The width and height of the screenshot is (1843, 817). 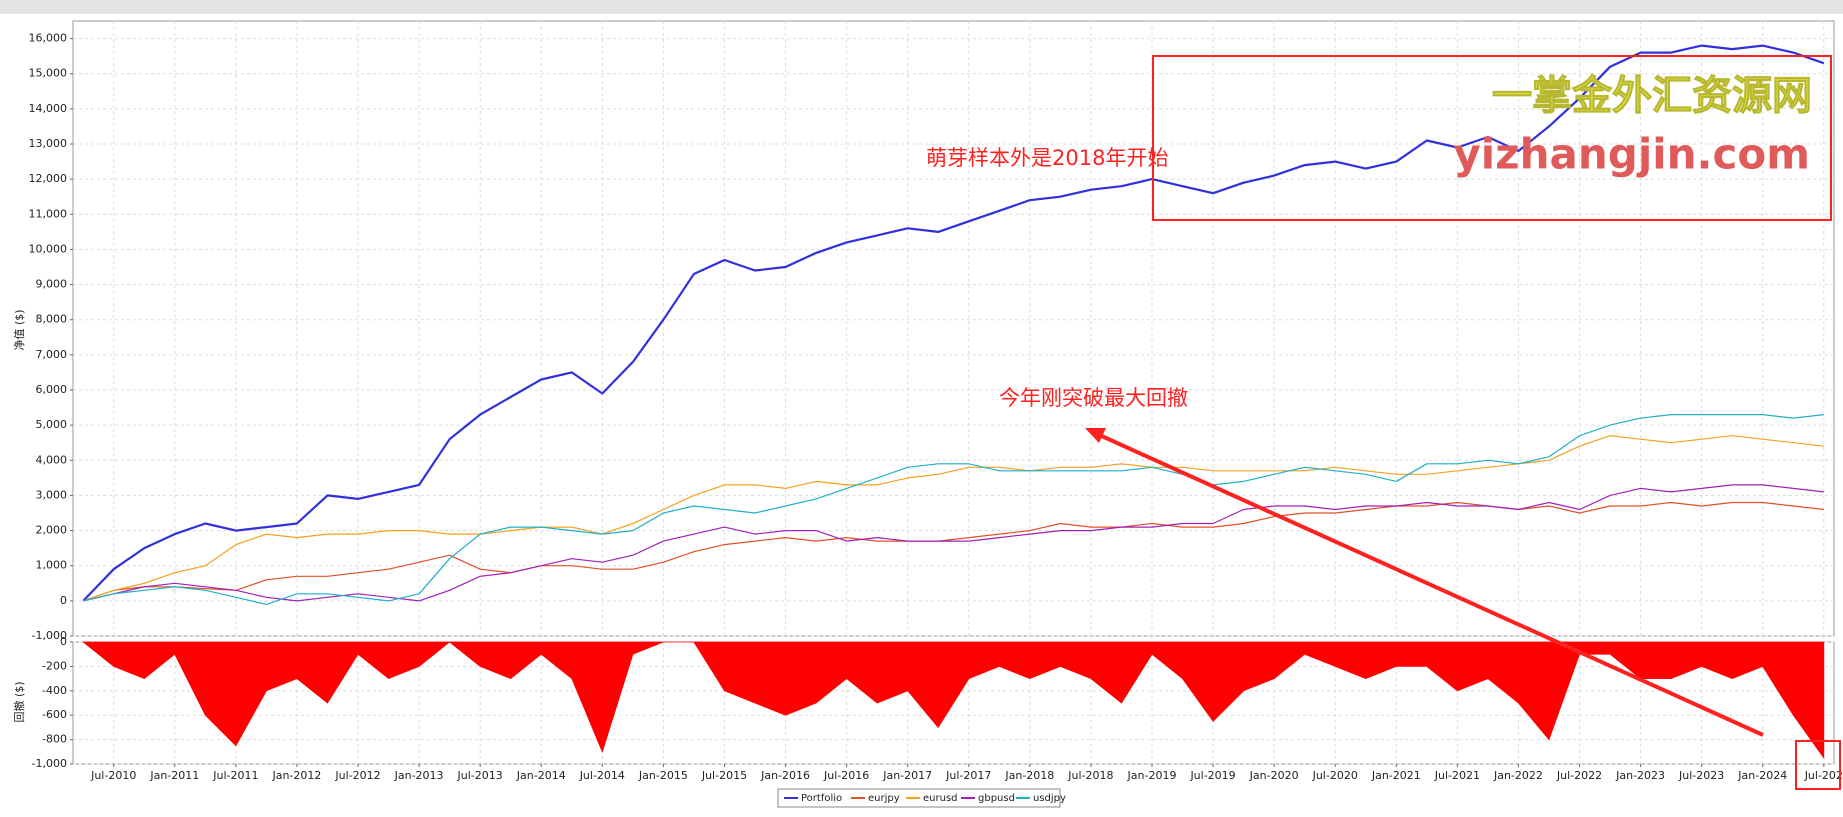 I want to click on annotation: 今年刚突破最大回撤, so click(x=1093, y=398).